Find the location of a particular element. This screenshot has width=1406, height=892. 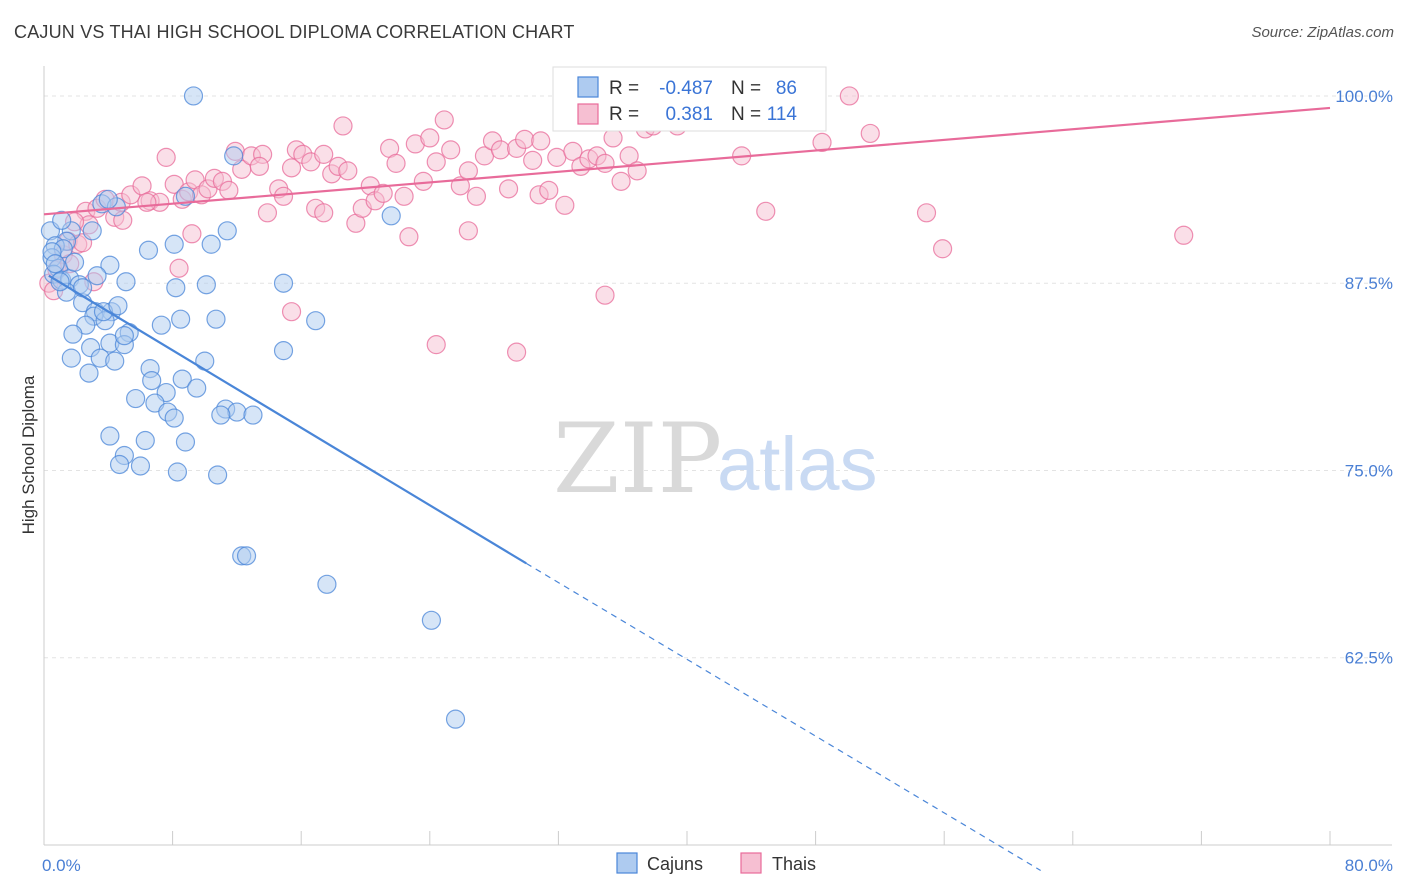

y-tick-label-2: 75.0% is located at coordinates (1369, 470).